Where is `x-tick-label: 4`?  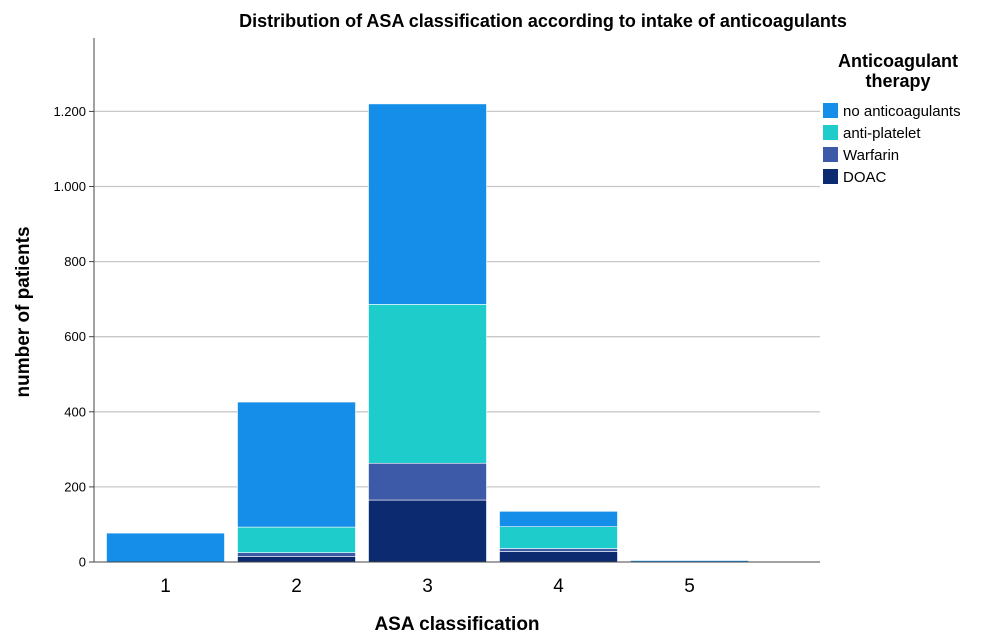 x-tick-label: 4 is located at coordinates (558, 586).